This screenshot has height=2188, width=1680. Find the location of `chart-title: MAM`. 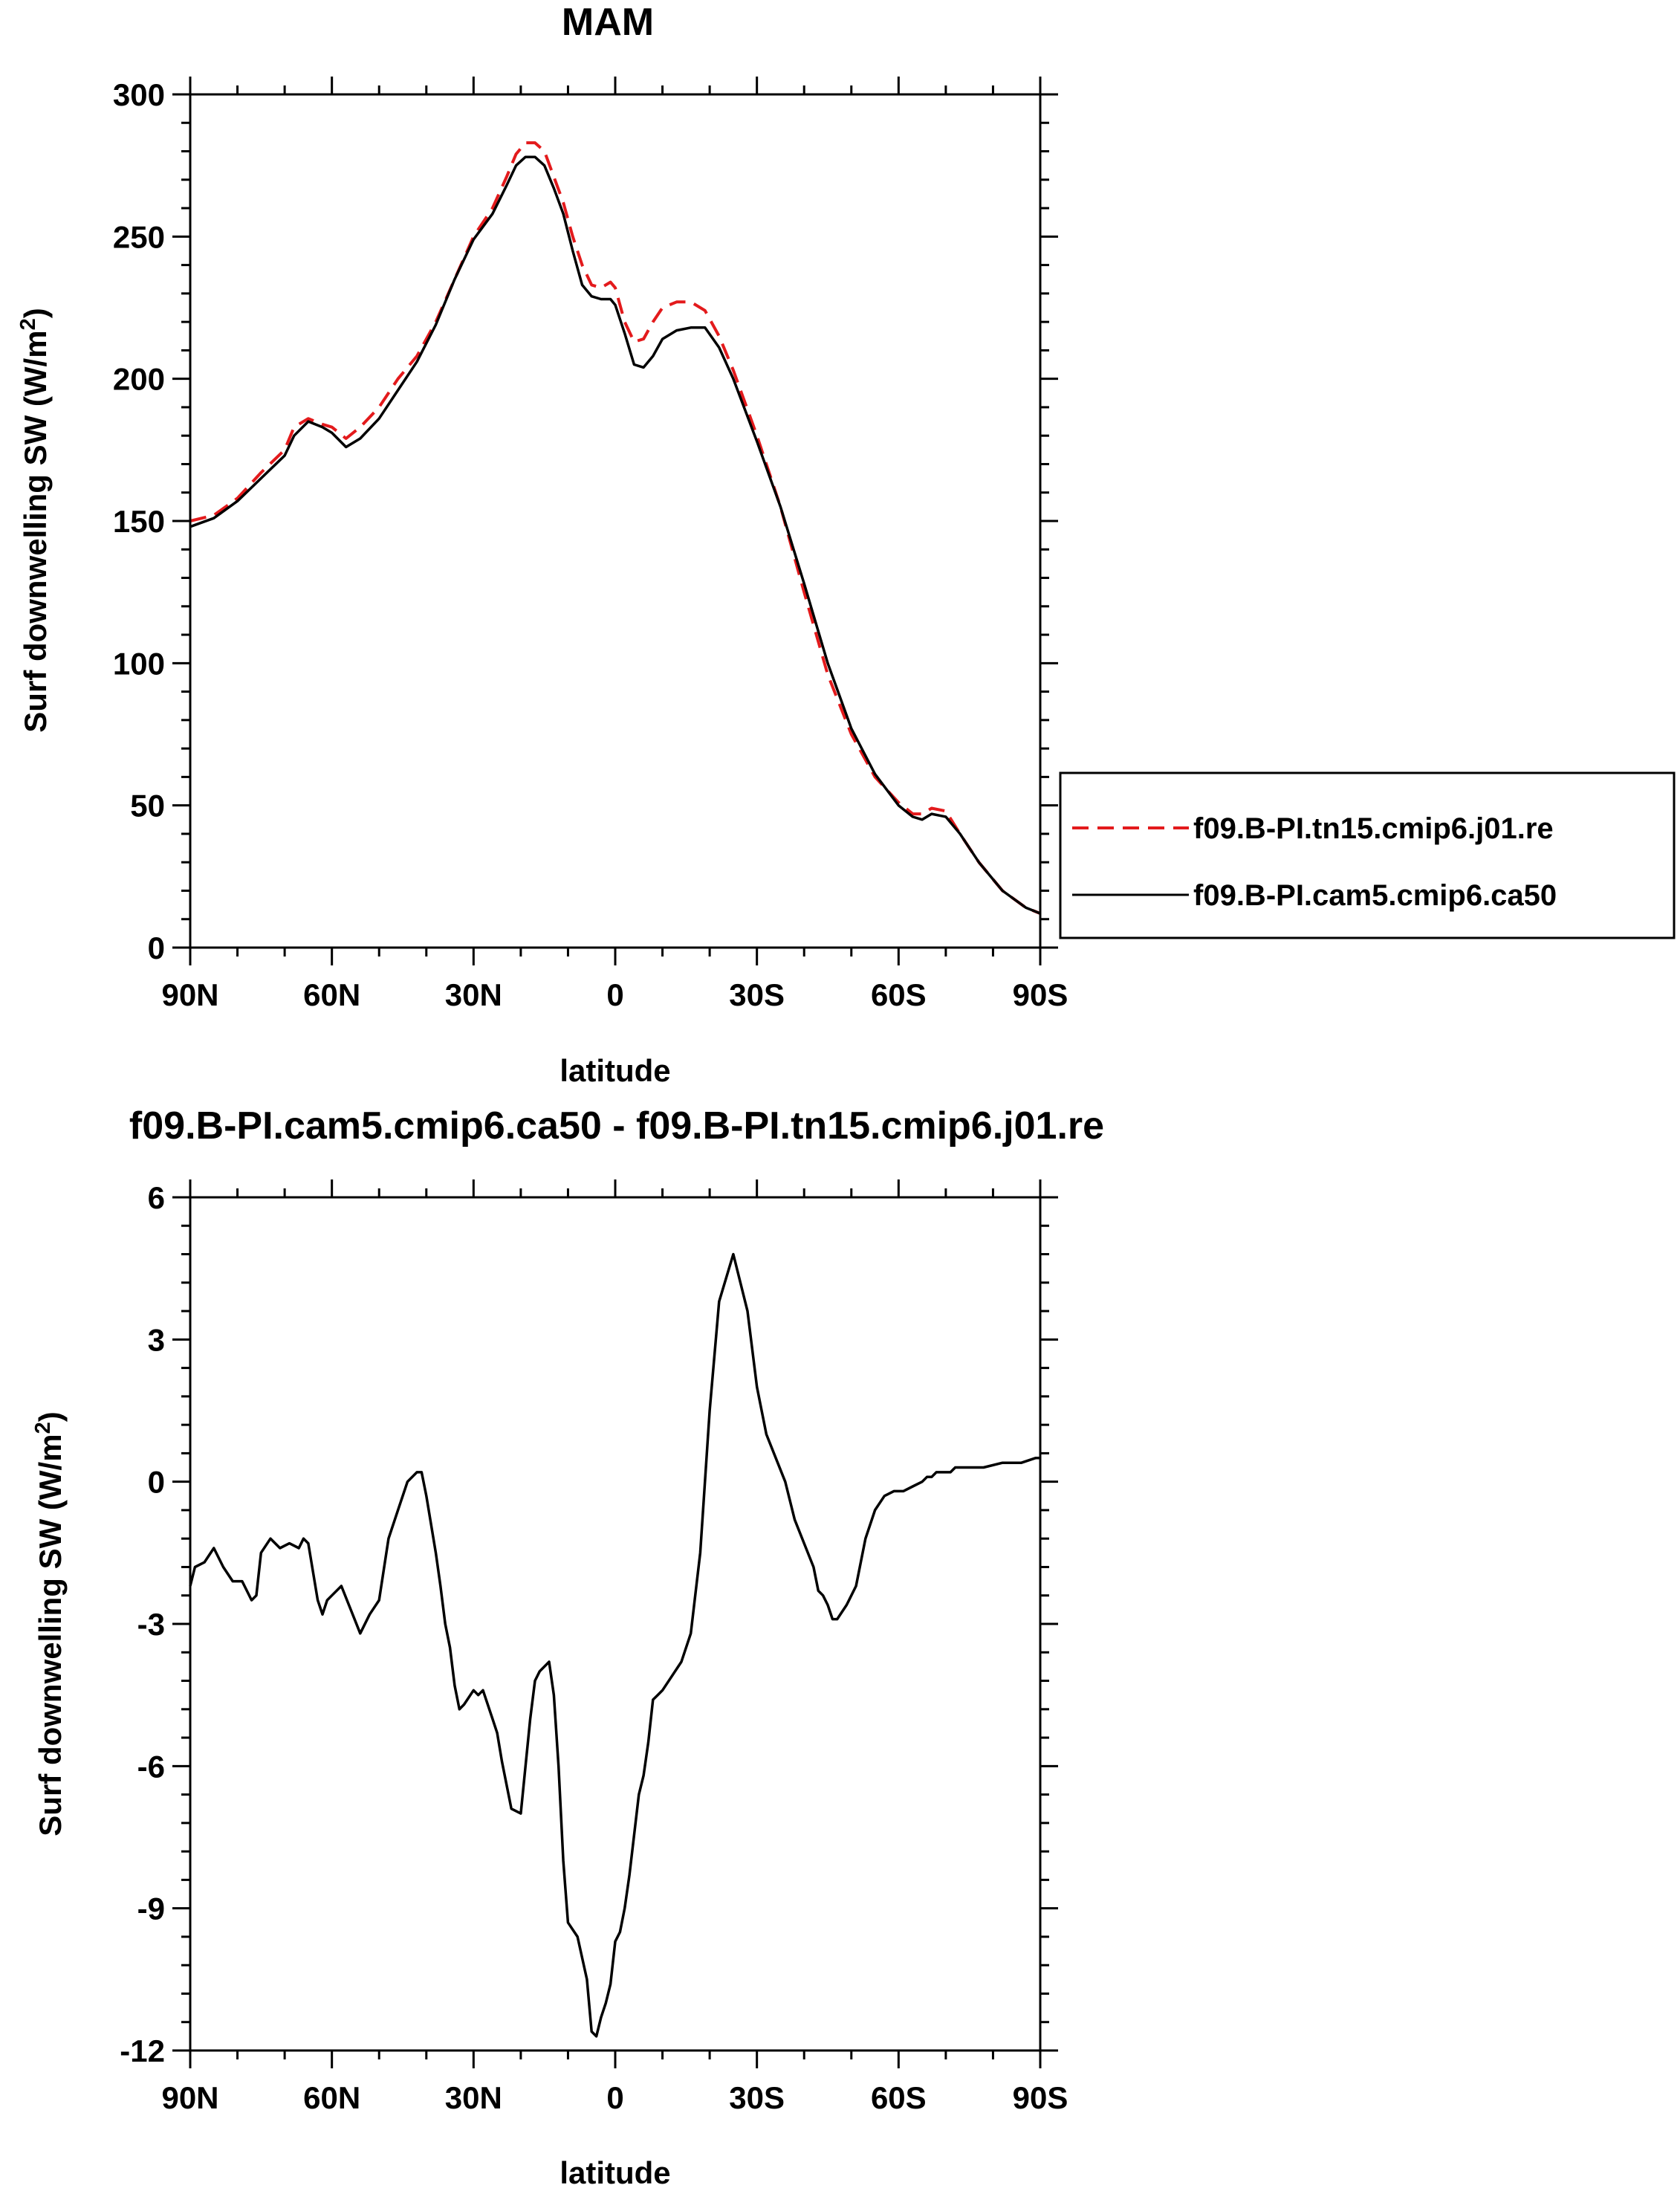

chart-title: MAM is located at coordinates (608, 22).